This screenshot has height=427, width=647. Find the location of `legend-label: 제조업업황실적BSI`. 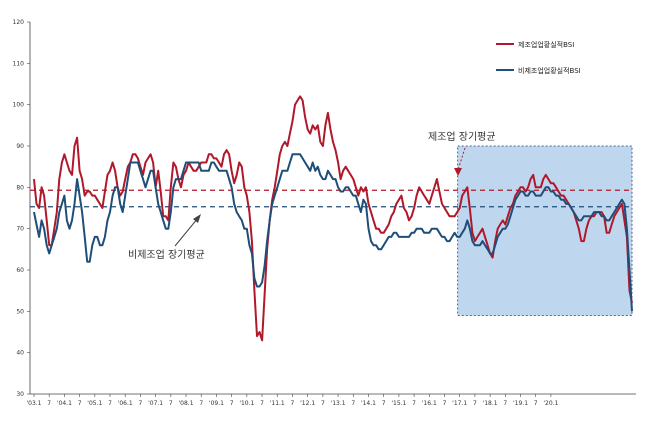

legend-label: 제조업업황실적BSI is located at coordinates (546, 44).